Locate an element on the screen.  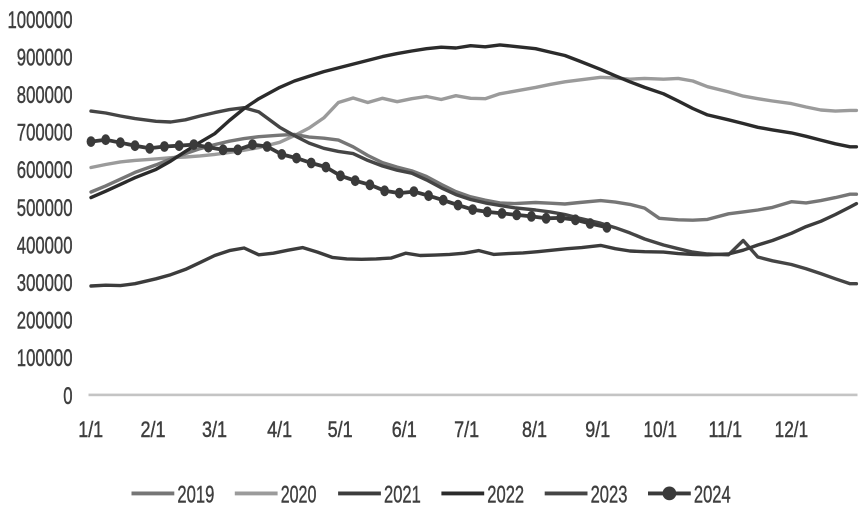
svg-text: 7/1 is located at coordinates (466, 429).